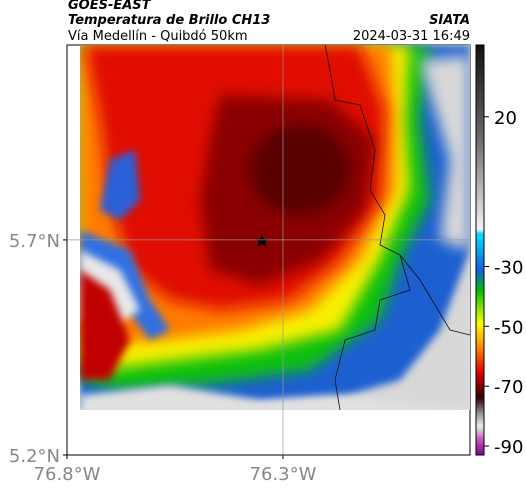 This screenshot has height=491, width=526. I want to click on colorbar-tick-label: -70, so click(508, 387).